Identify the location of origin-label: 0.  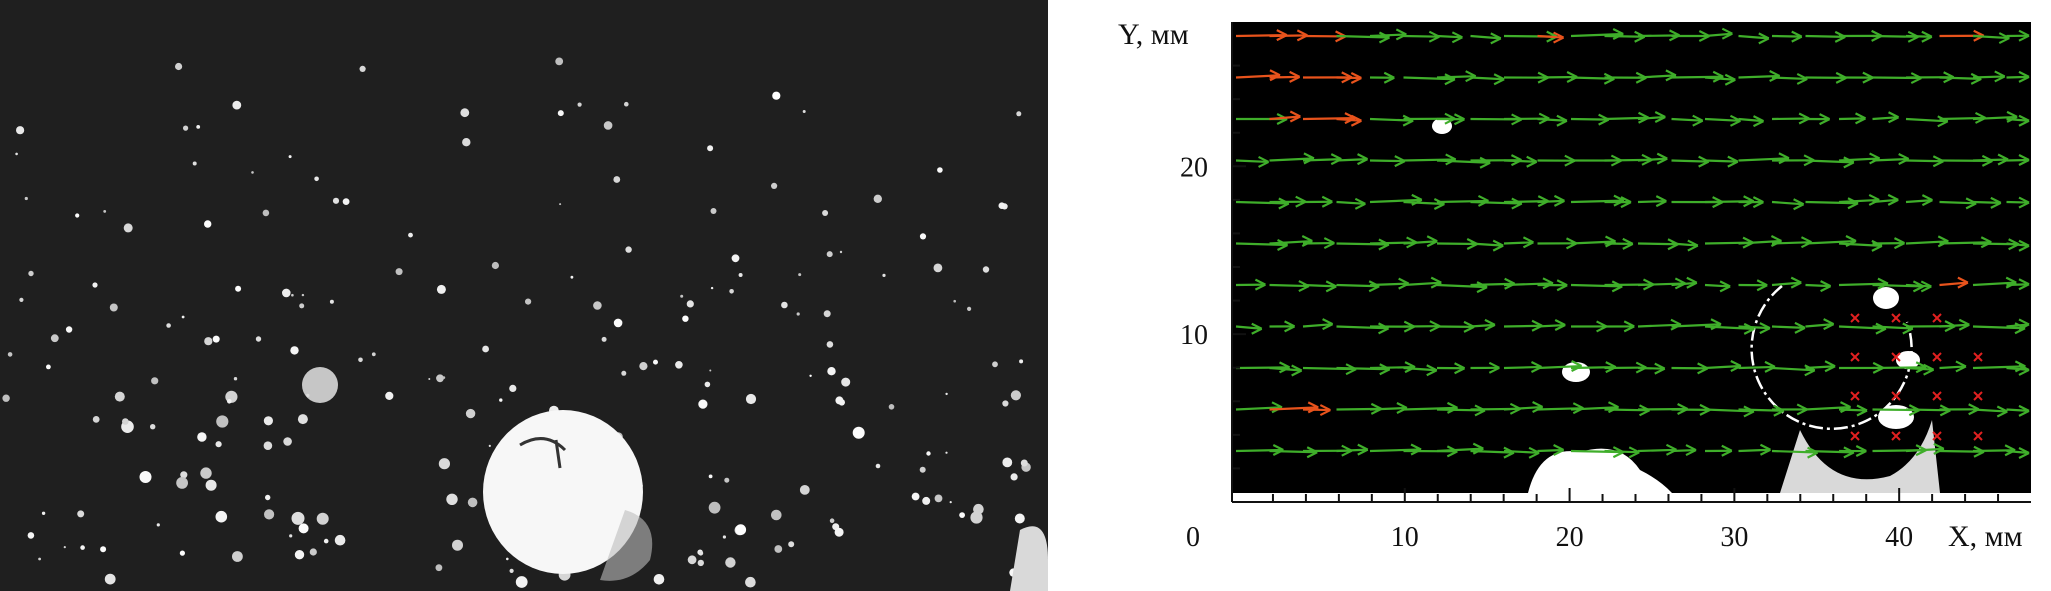
(1193, 537).